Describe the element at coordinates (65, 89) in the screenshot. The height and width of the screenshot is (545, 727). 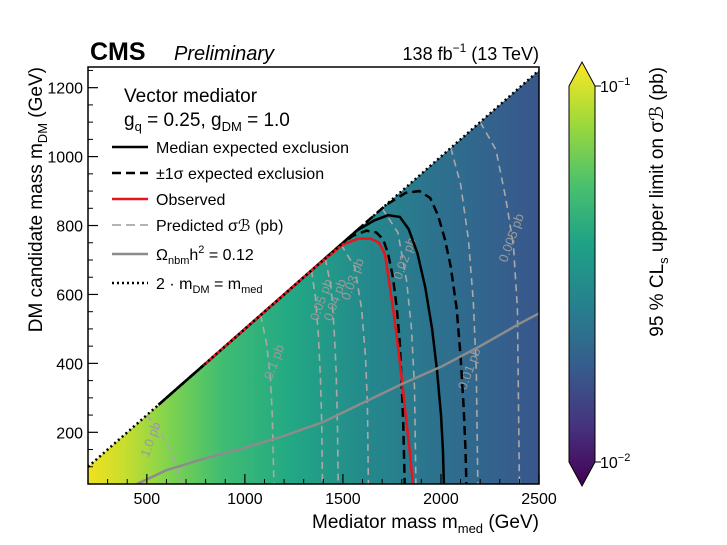
I see `y-tick-label-5: 1200` at that location.